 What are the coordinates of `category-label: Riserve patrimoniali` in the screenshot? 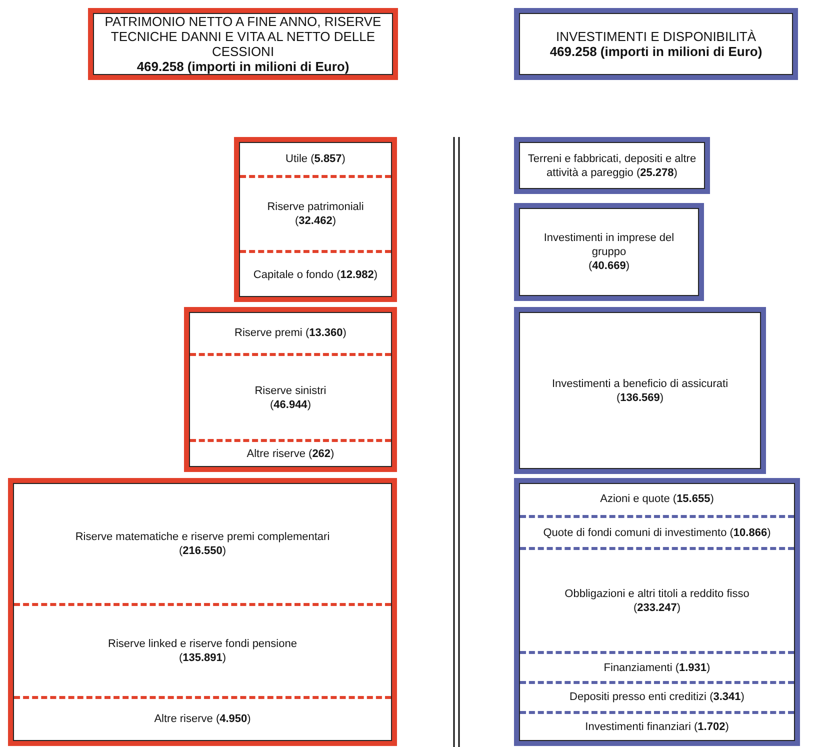 It's located at (315, 207).